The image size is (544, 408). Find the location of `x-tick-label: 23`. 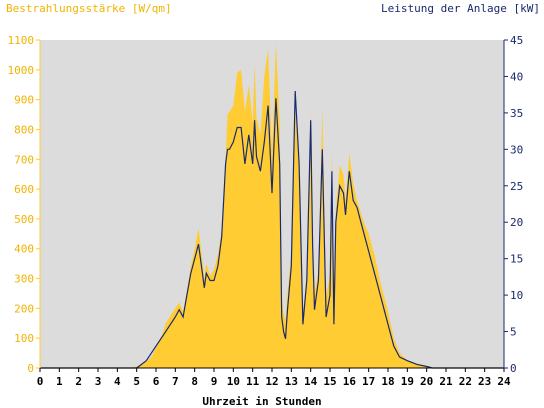

x-tick-label: 23 is located at coordinates (484, 381).